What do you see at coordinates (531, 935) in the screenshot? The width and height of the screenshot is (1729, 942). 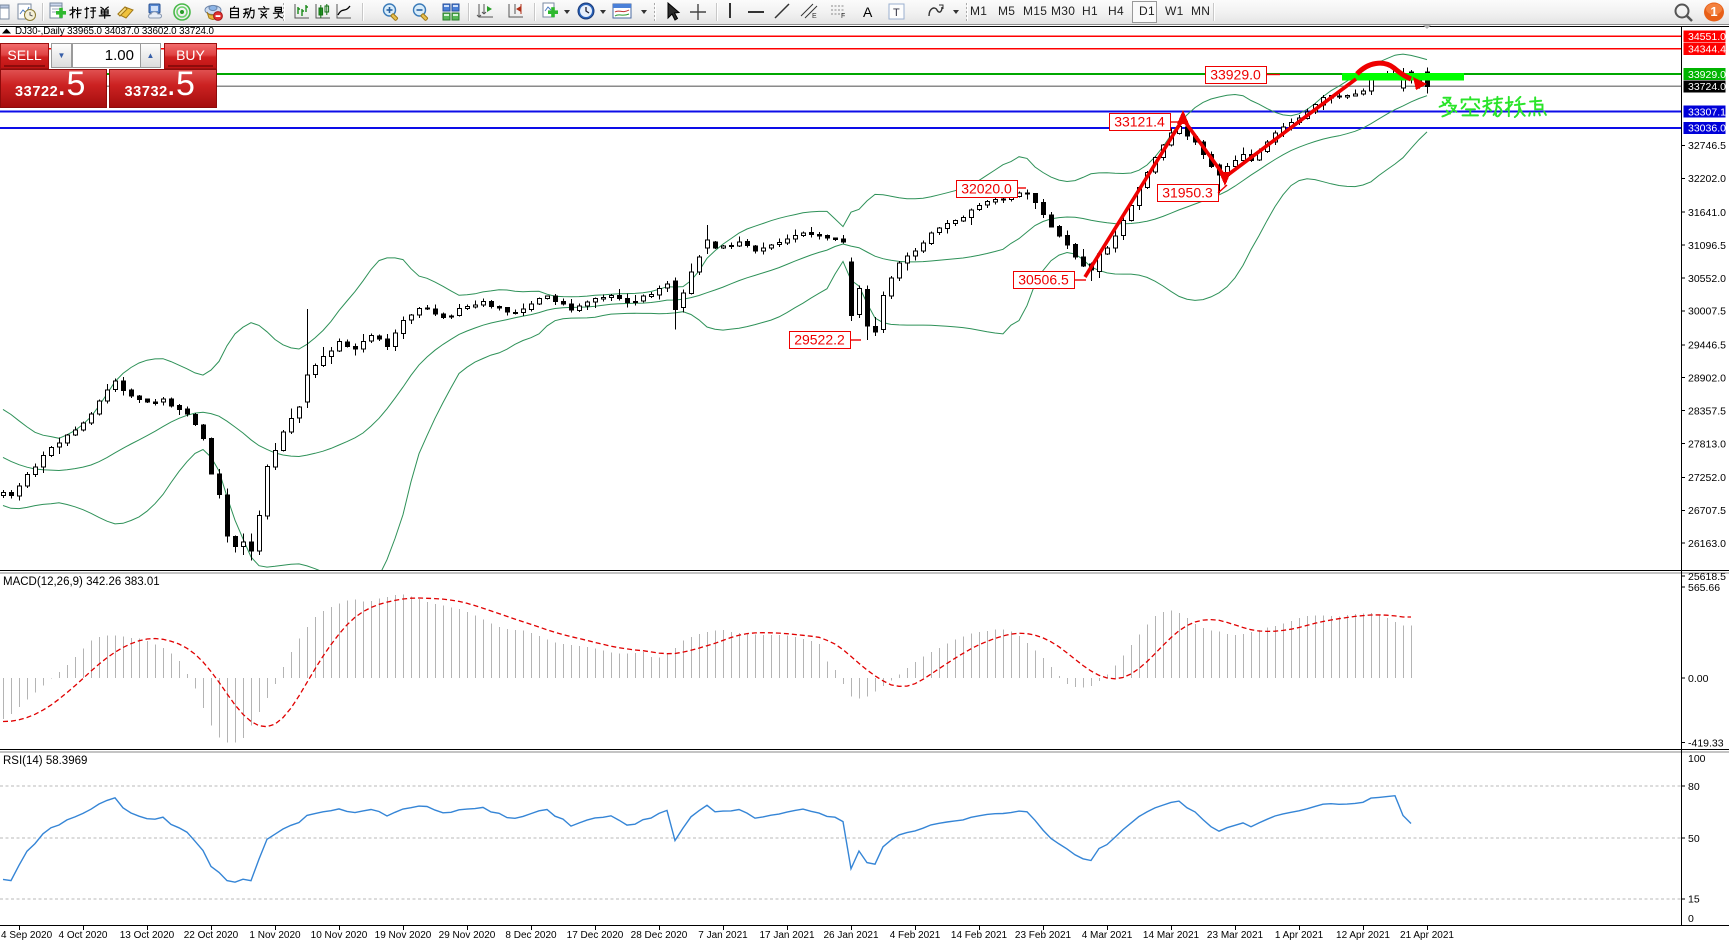 I see `svg-text: 8 Dec 2020` at bounding box center [531, 935].